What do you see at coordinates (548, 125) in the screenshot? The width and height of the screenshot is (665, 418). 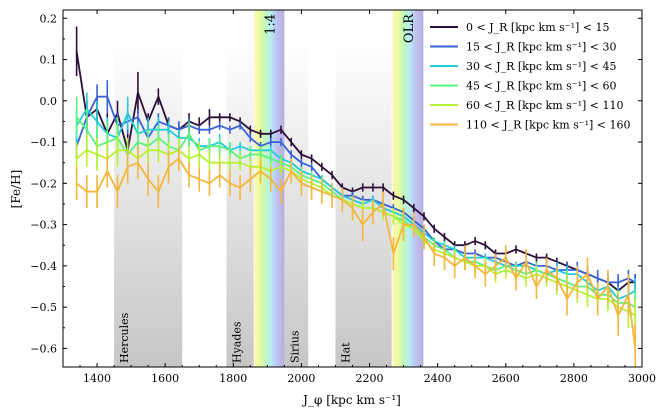 I see `legend-label: 110 < J_R [kpc km s⁻¹] < 160` at bounding box center [548, 125].